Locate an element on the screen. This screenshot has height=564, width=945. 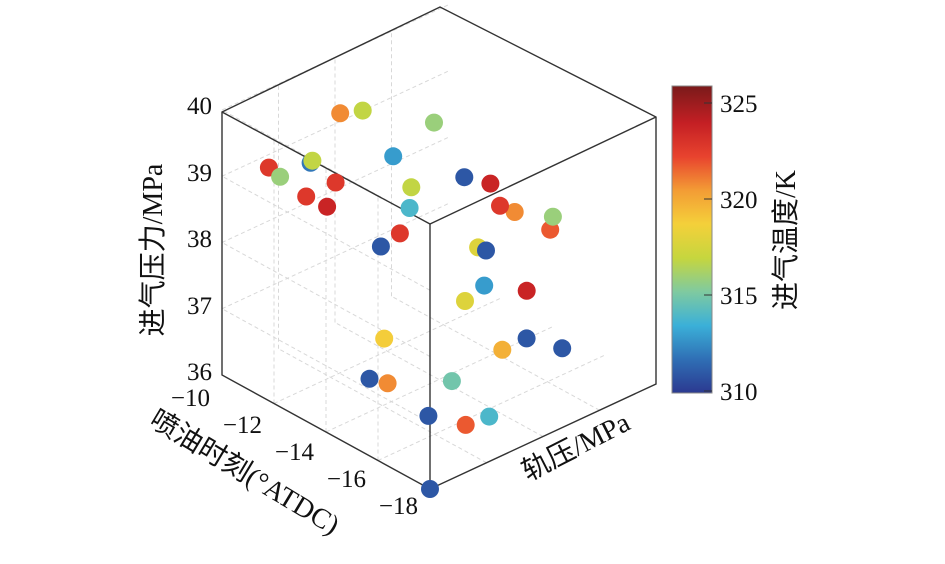
z-tick-label: 39 is located at coordinates (199, 173).